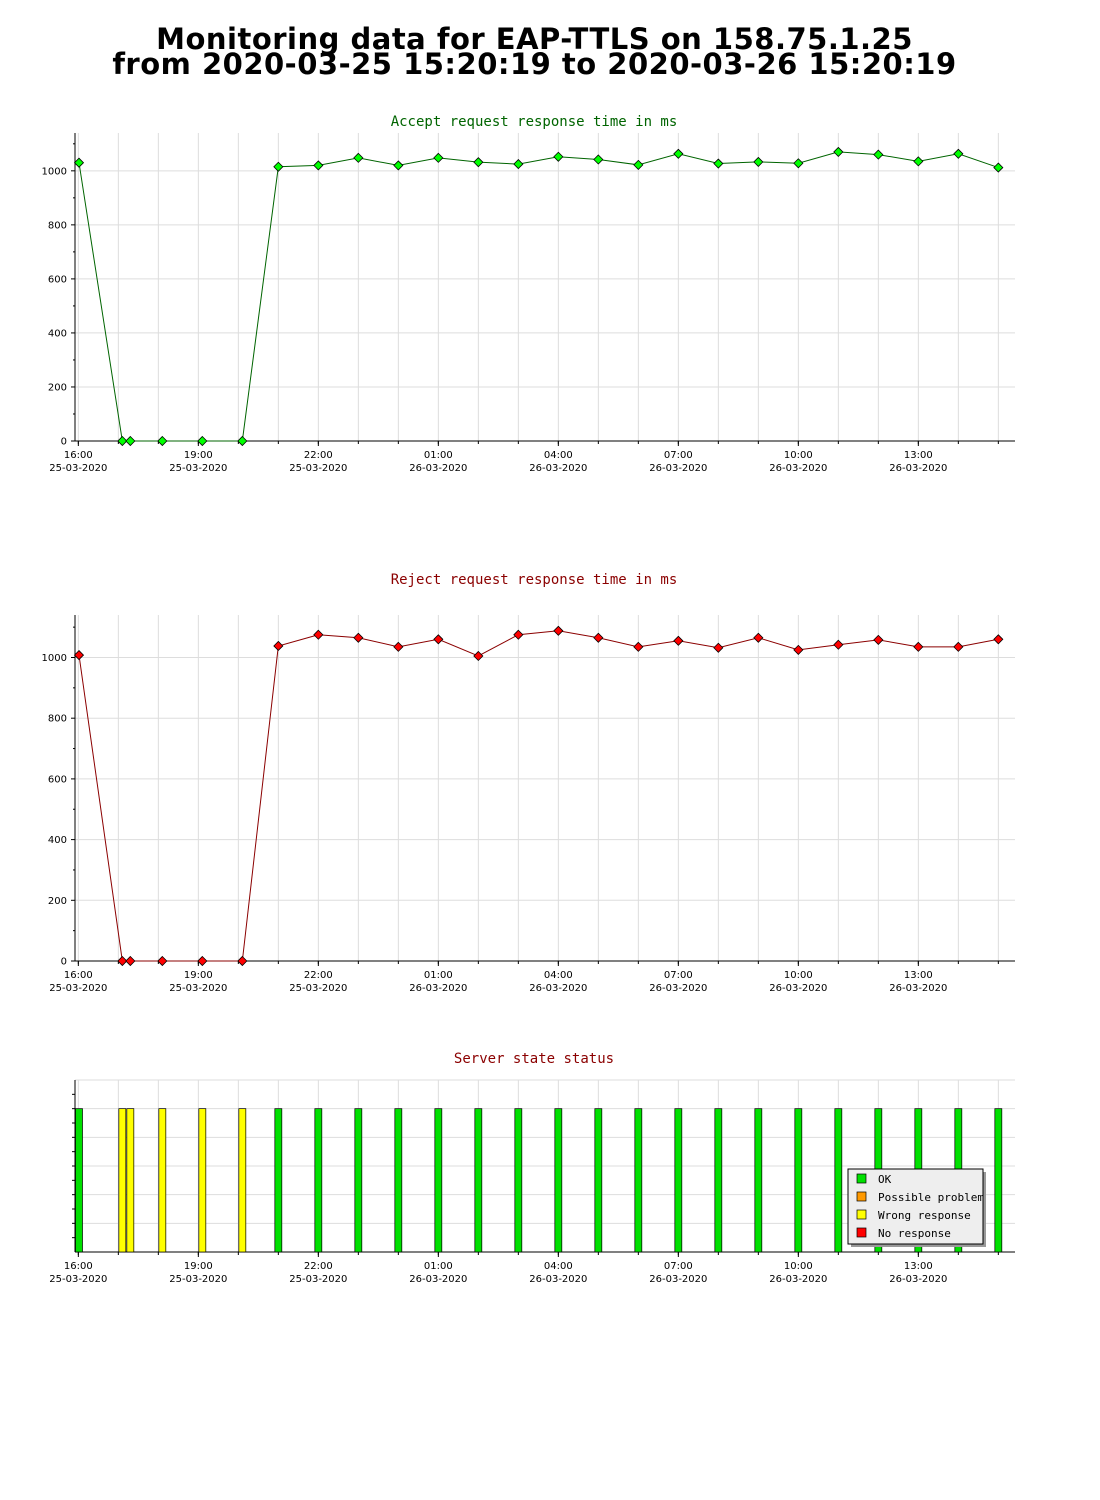  What do you see at coordinates (534, 1059) in the screenshot?
I see `chart-title: Server state status` at bounding box center [534, 1059].